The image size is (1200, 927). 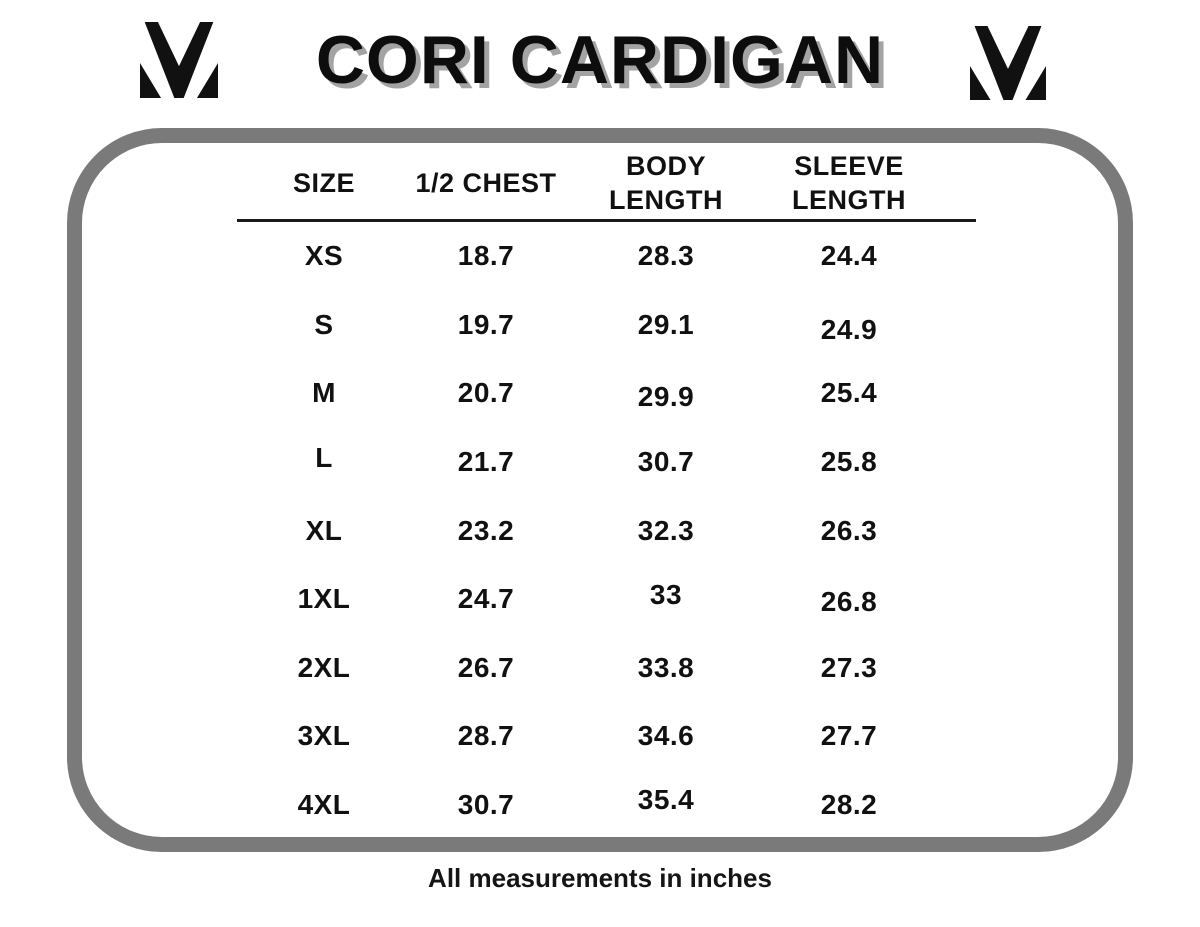 What do you see at coordinates (600, 878) in the screenshot?
I see `units-note: All measurements in inches` at bounding box center [600, 878].